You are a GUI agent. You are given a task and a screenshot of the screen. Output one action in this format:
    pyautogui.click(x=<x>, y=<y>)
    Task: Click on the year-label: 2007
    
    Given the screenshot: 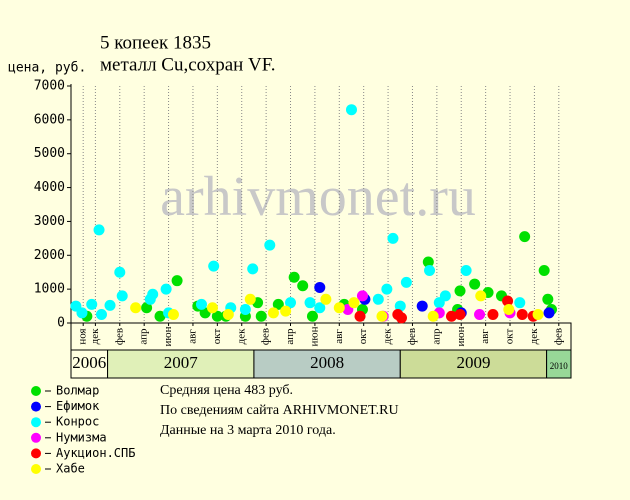 What is the action you would take?
    pyautogui.click(x=181, y=362)
    